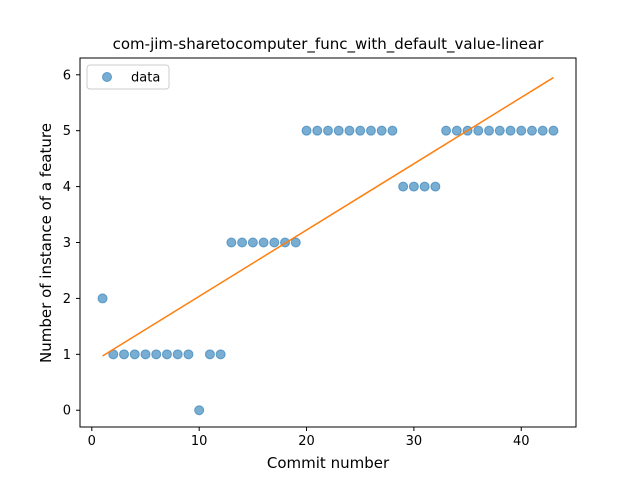 The width and height of the screenshot is (640, 480). What do you see at coordinates (145, 78) in the screenshot?
I see `legend-label-data: data` at bounding box center [145, 78].